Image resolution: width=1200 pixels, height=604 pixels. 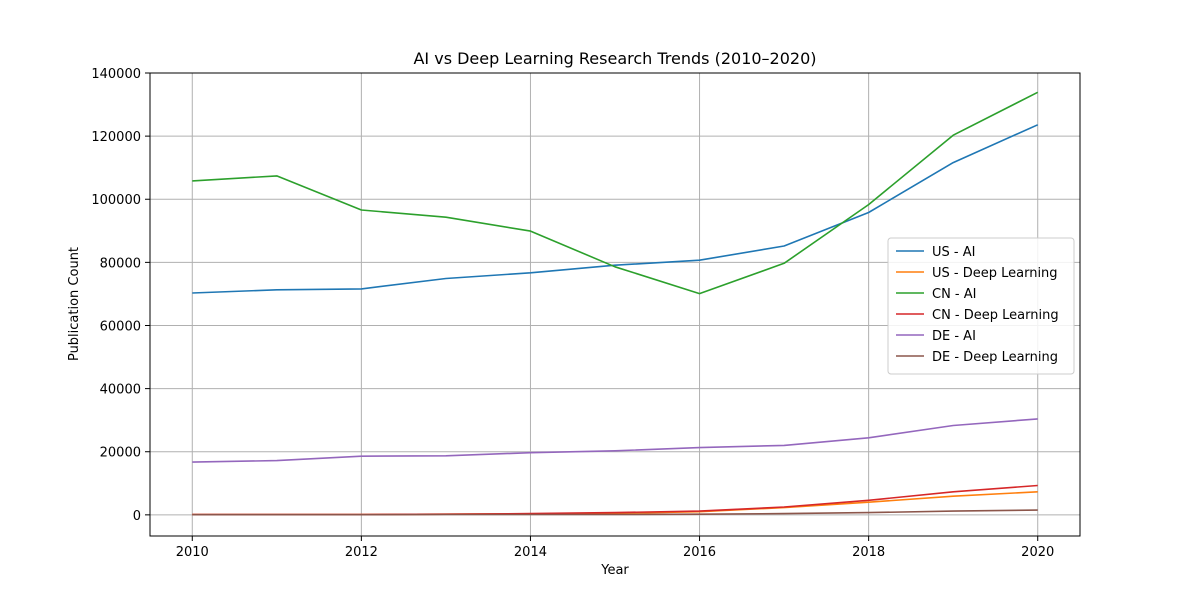 I want to click on y-tick-label: 60000, so click(x=120, y=326).